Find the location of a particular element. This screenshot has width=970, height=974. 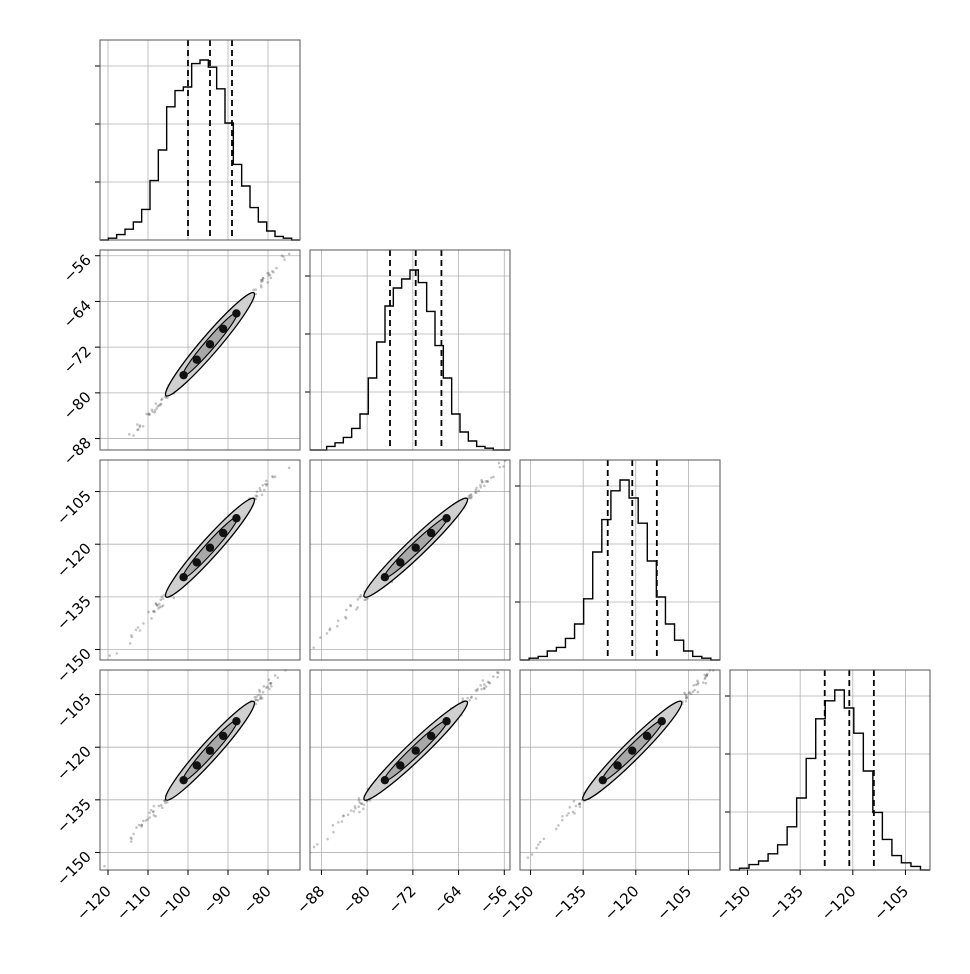

x-tick-label: −80 is located at coordinates (356, 899).